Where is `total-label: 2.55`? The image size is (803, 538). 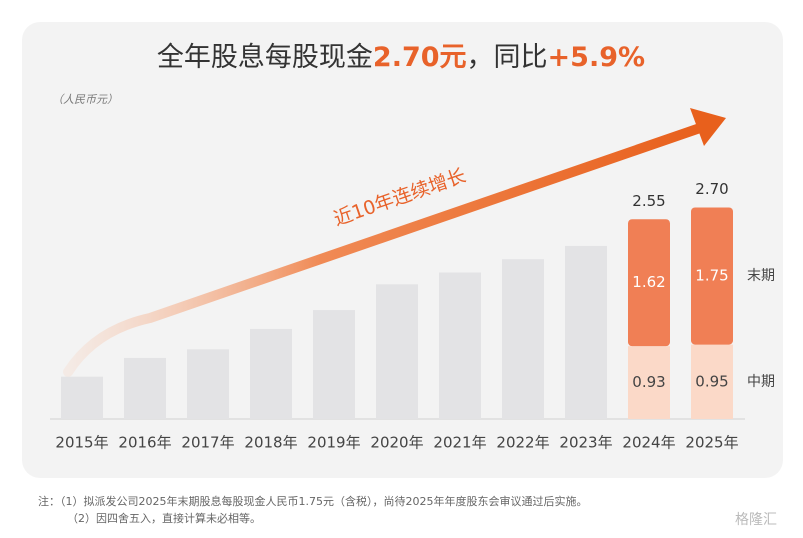 total-label: 2.55 is located at coordinates (648, 201).